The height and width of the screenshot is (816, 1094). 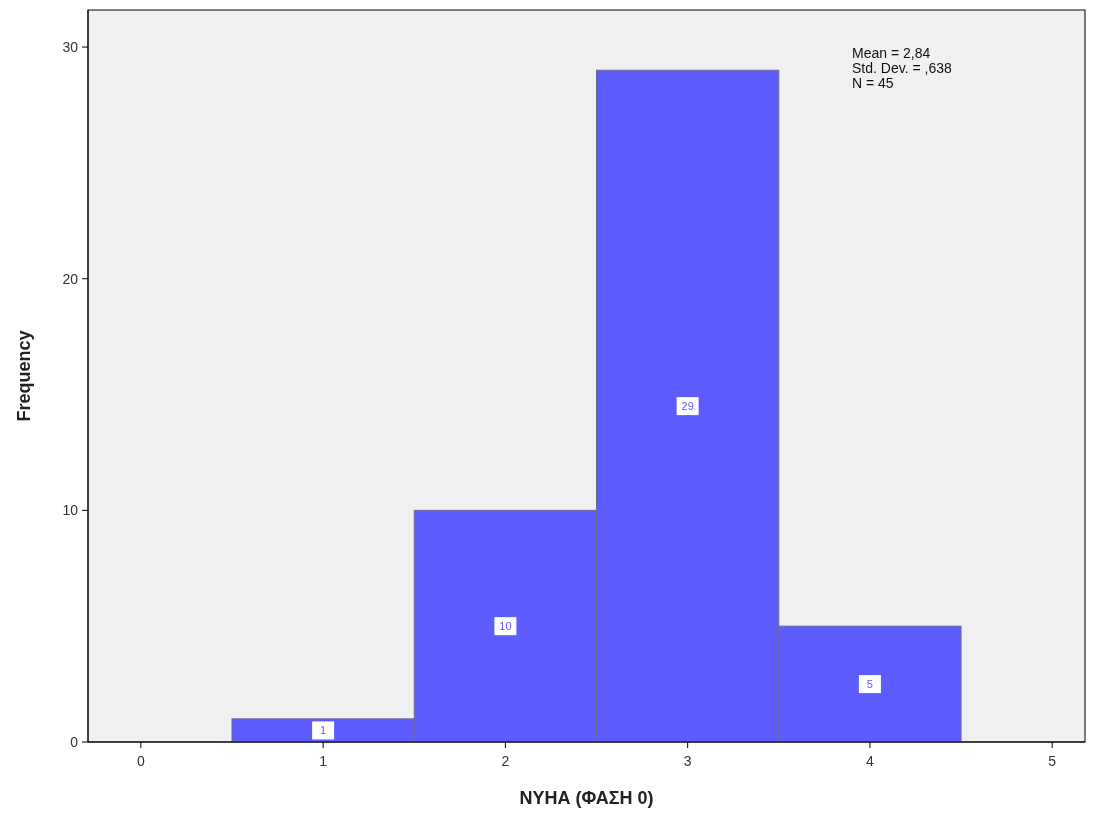 What do you see at coordinates (70, 510) in the screenshot?
I see `y-tick-label: 10` at bounding box center [70, 510].